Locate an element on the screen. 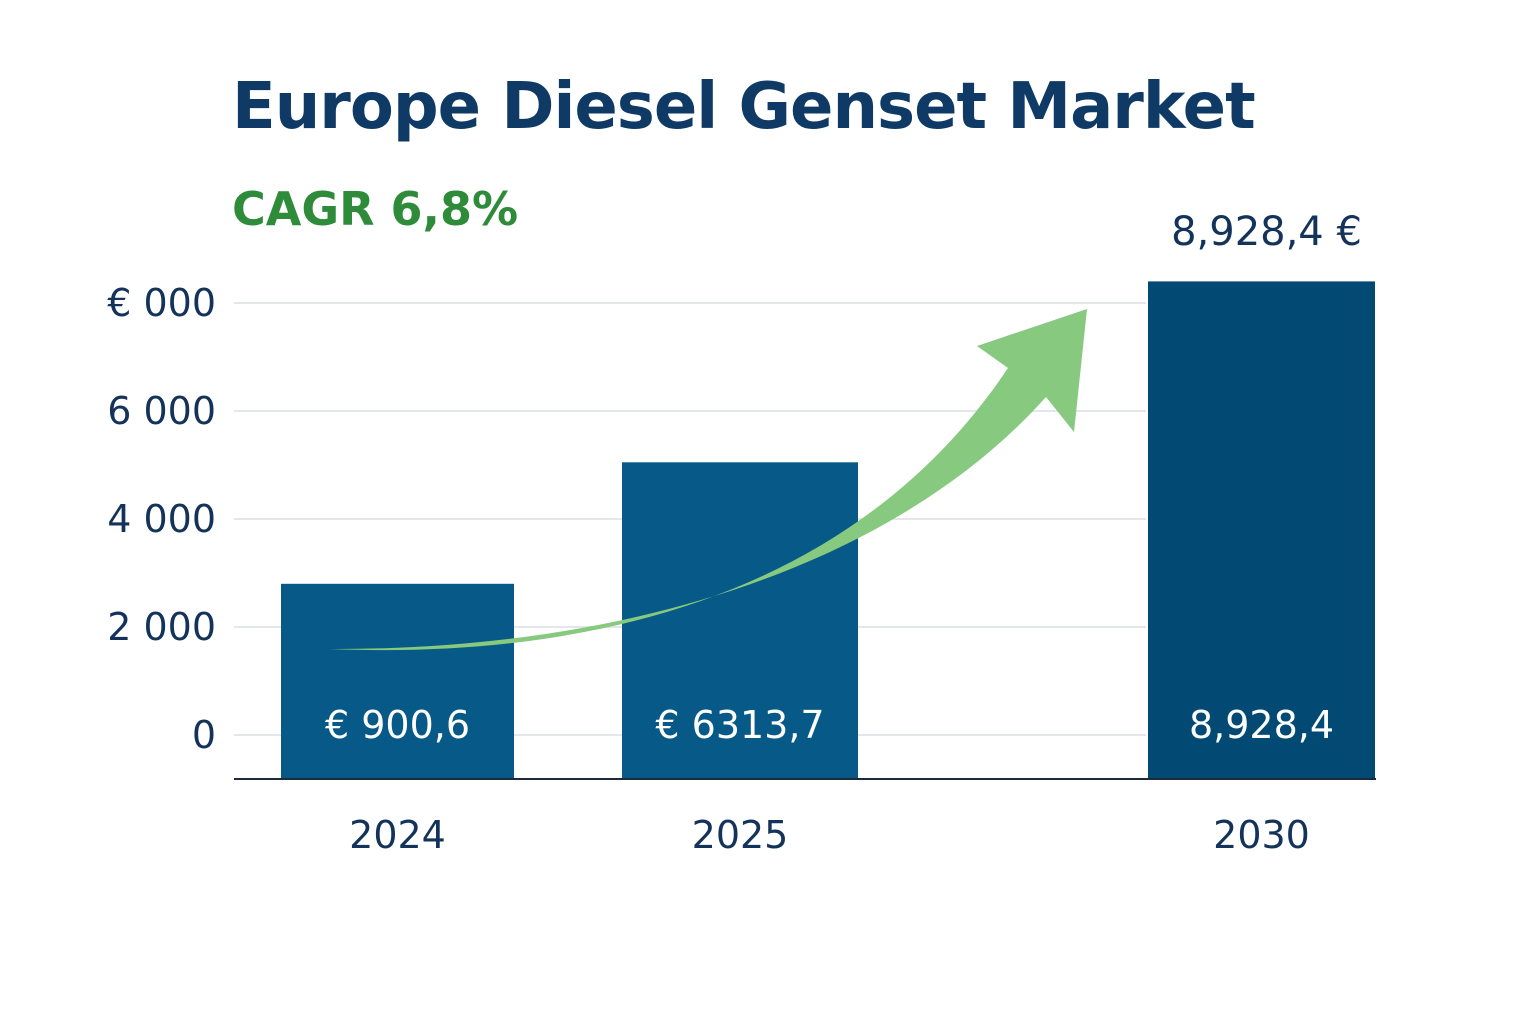 This screenshot has height=1024, width=1536. cagr-subtitle: CAGR 6,8% is located at coordinates (375, 209).